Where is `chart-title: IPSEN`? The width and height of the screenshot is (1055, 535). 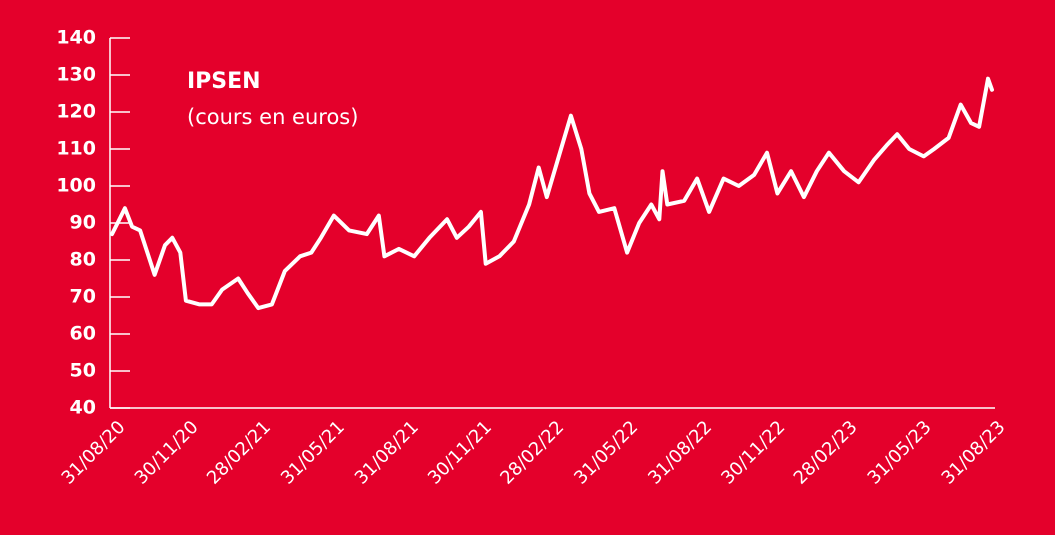
chart-title: IPSEN is located at coordinates (224, 81).